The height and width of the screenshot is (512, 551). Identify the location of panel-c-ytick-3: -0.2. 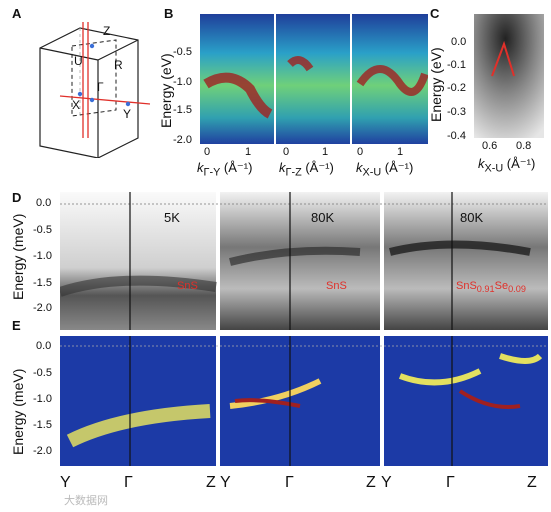
(456, 88).